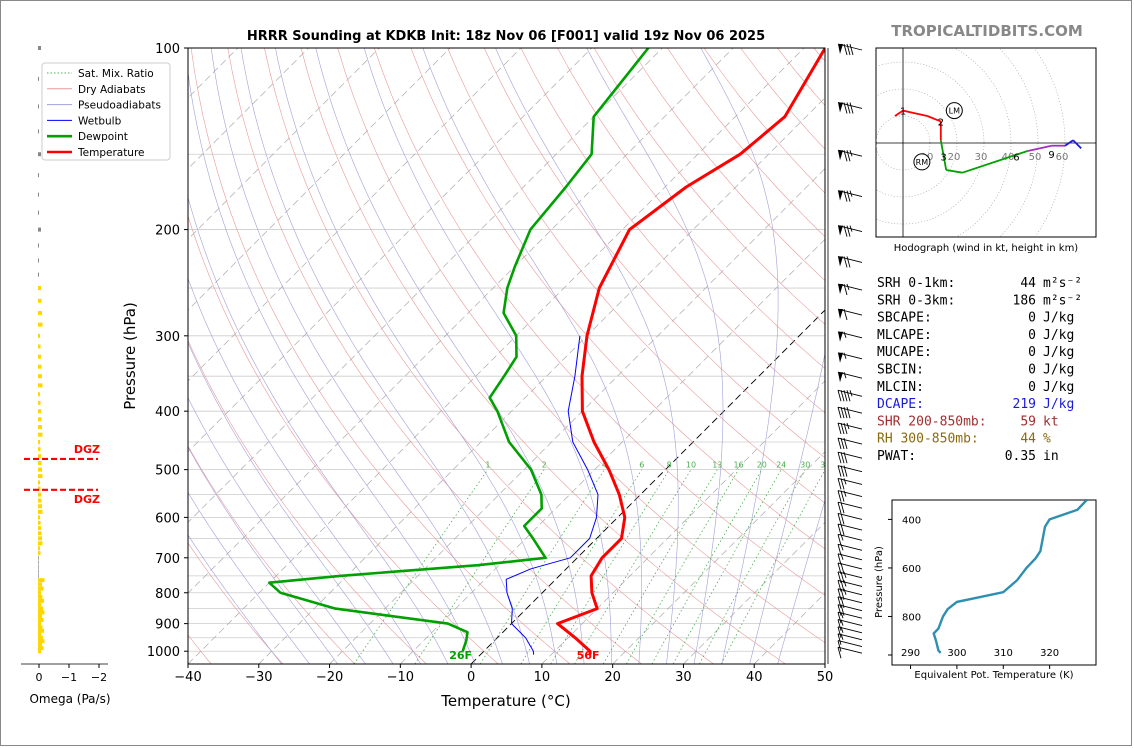 This screenshot has width=1134, height=748. I want to click on surface-label: 56F, so click(588, 655).